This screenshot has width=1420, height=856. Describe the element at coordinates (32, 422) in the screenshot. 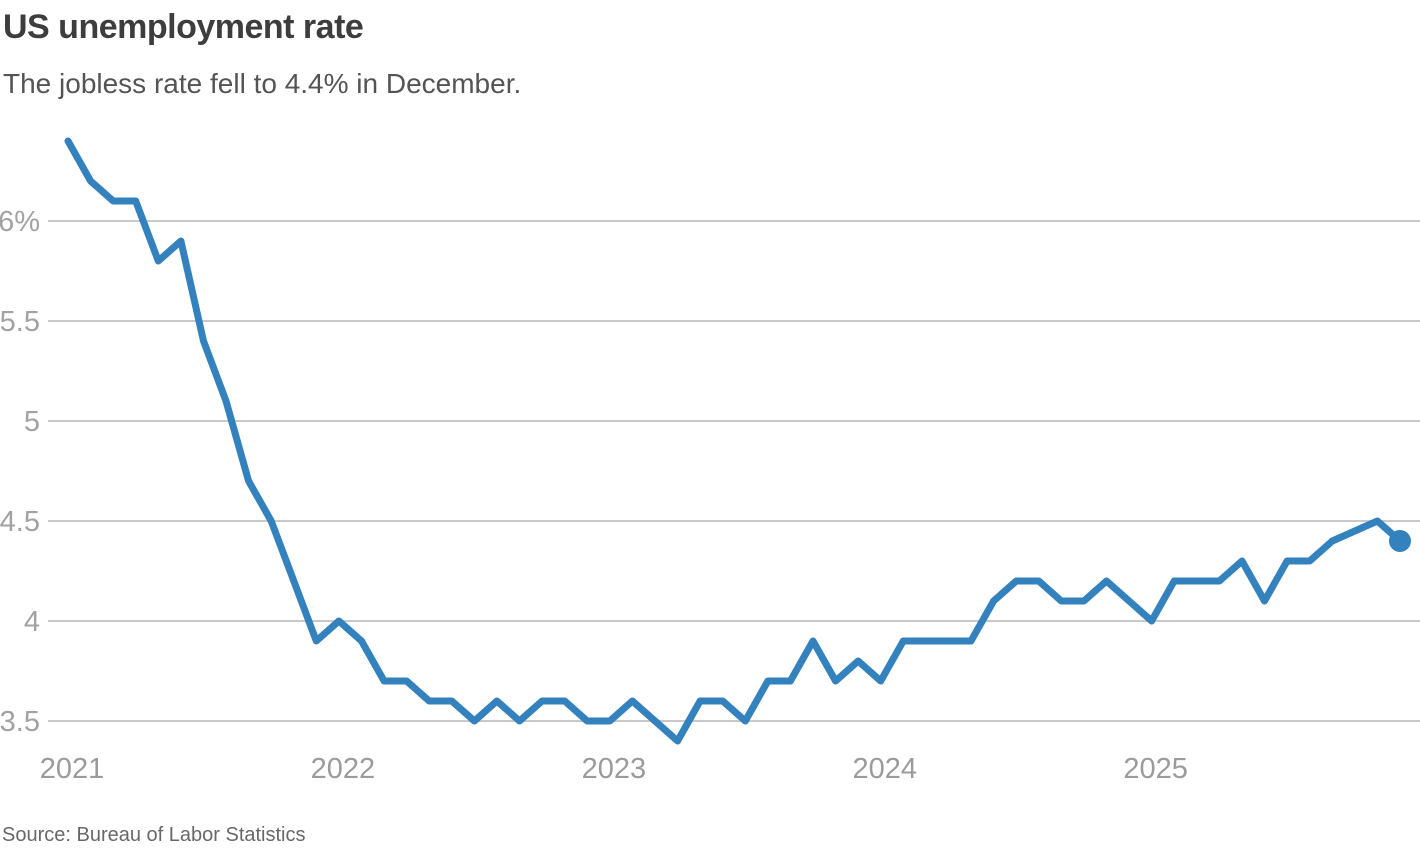

I see `y-tick-label: 5` at that location.